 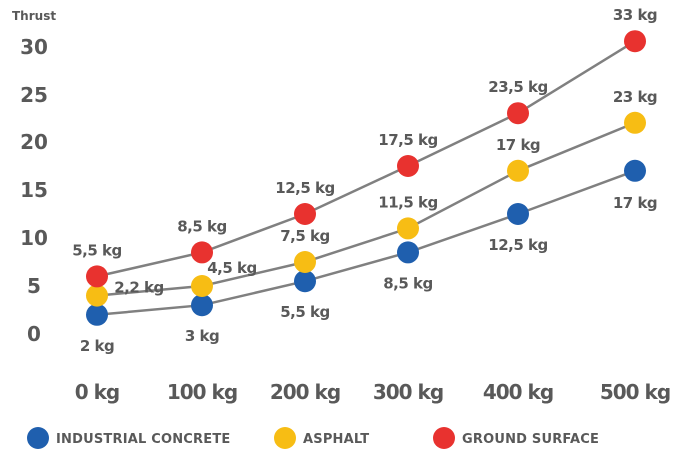 What do you see at coordinates (34, 142) in the screenshot?
I see `y-tick-label: 20` at bounding box center [34, 142].